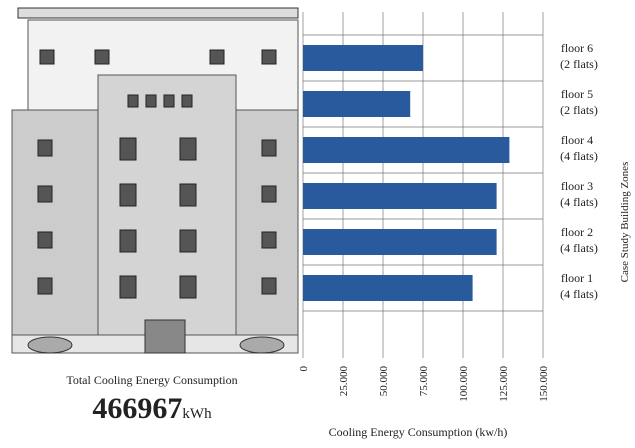  What do you see at coordinates (151, 380) in the screenshot?
I see `total-title: Total Cooling Energy Consumption` at bounding box center [151, 380].